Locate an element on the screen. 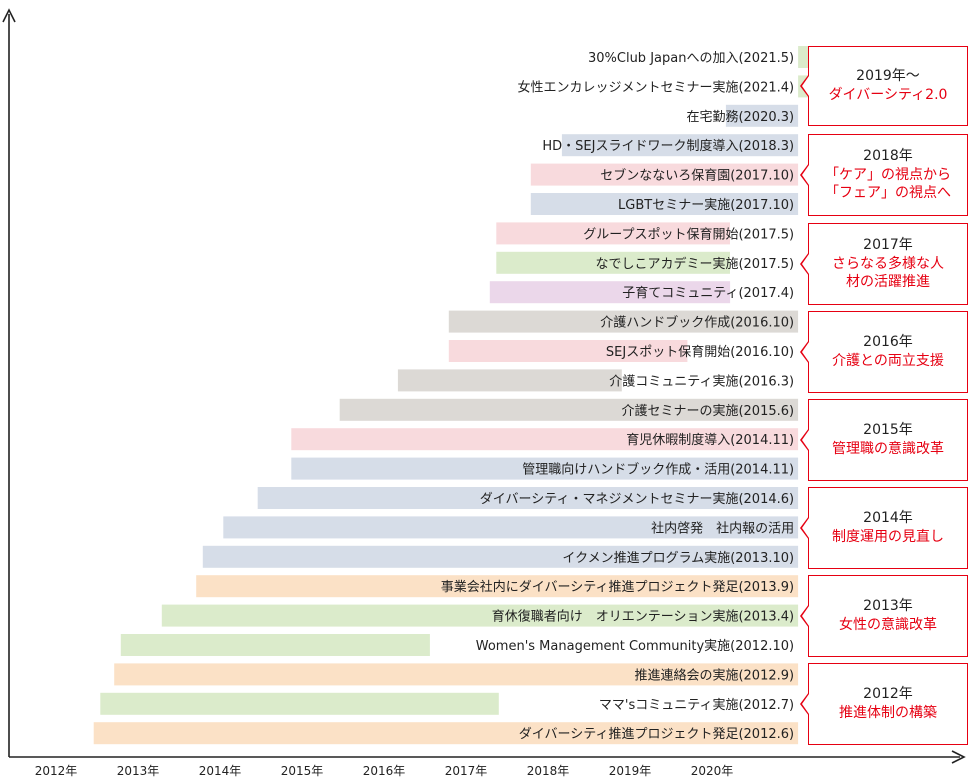  phase-pointer-2014 is located at coordinates (804, 528).